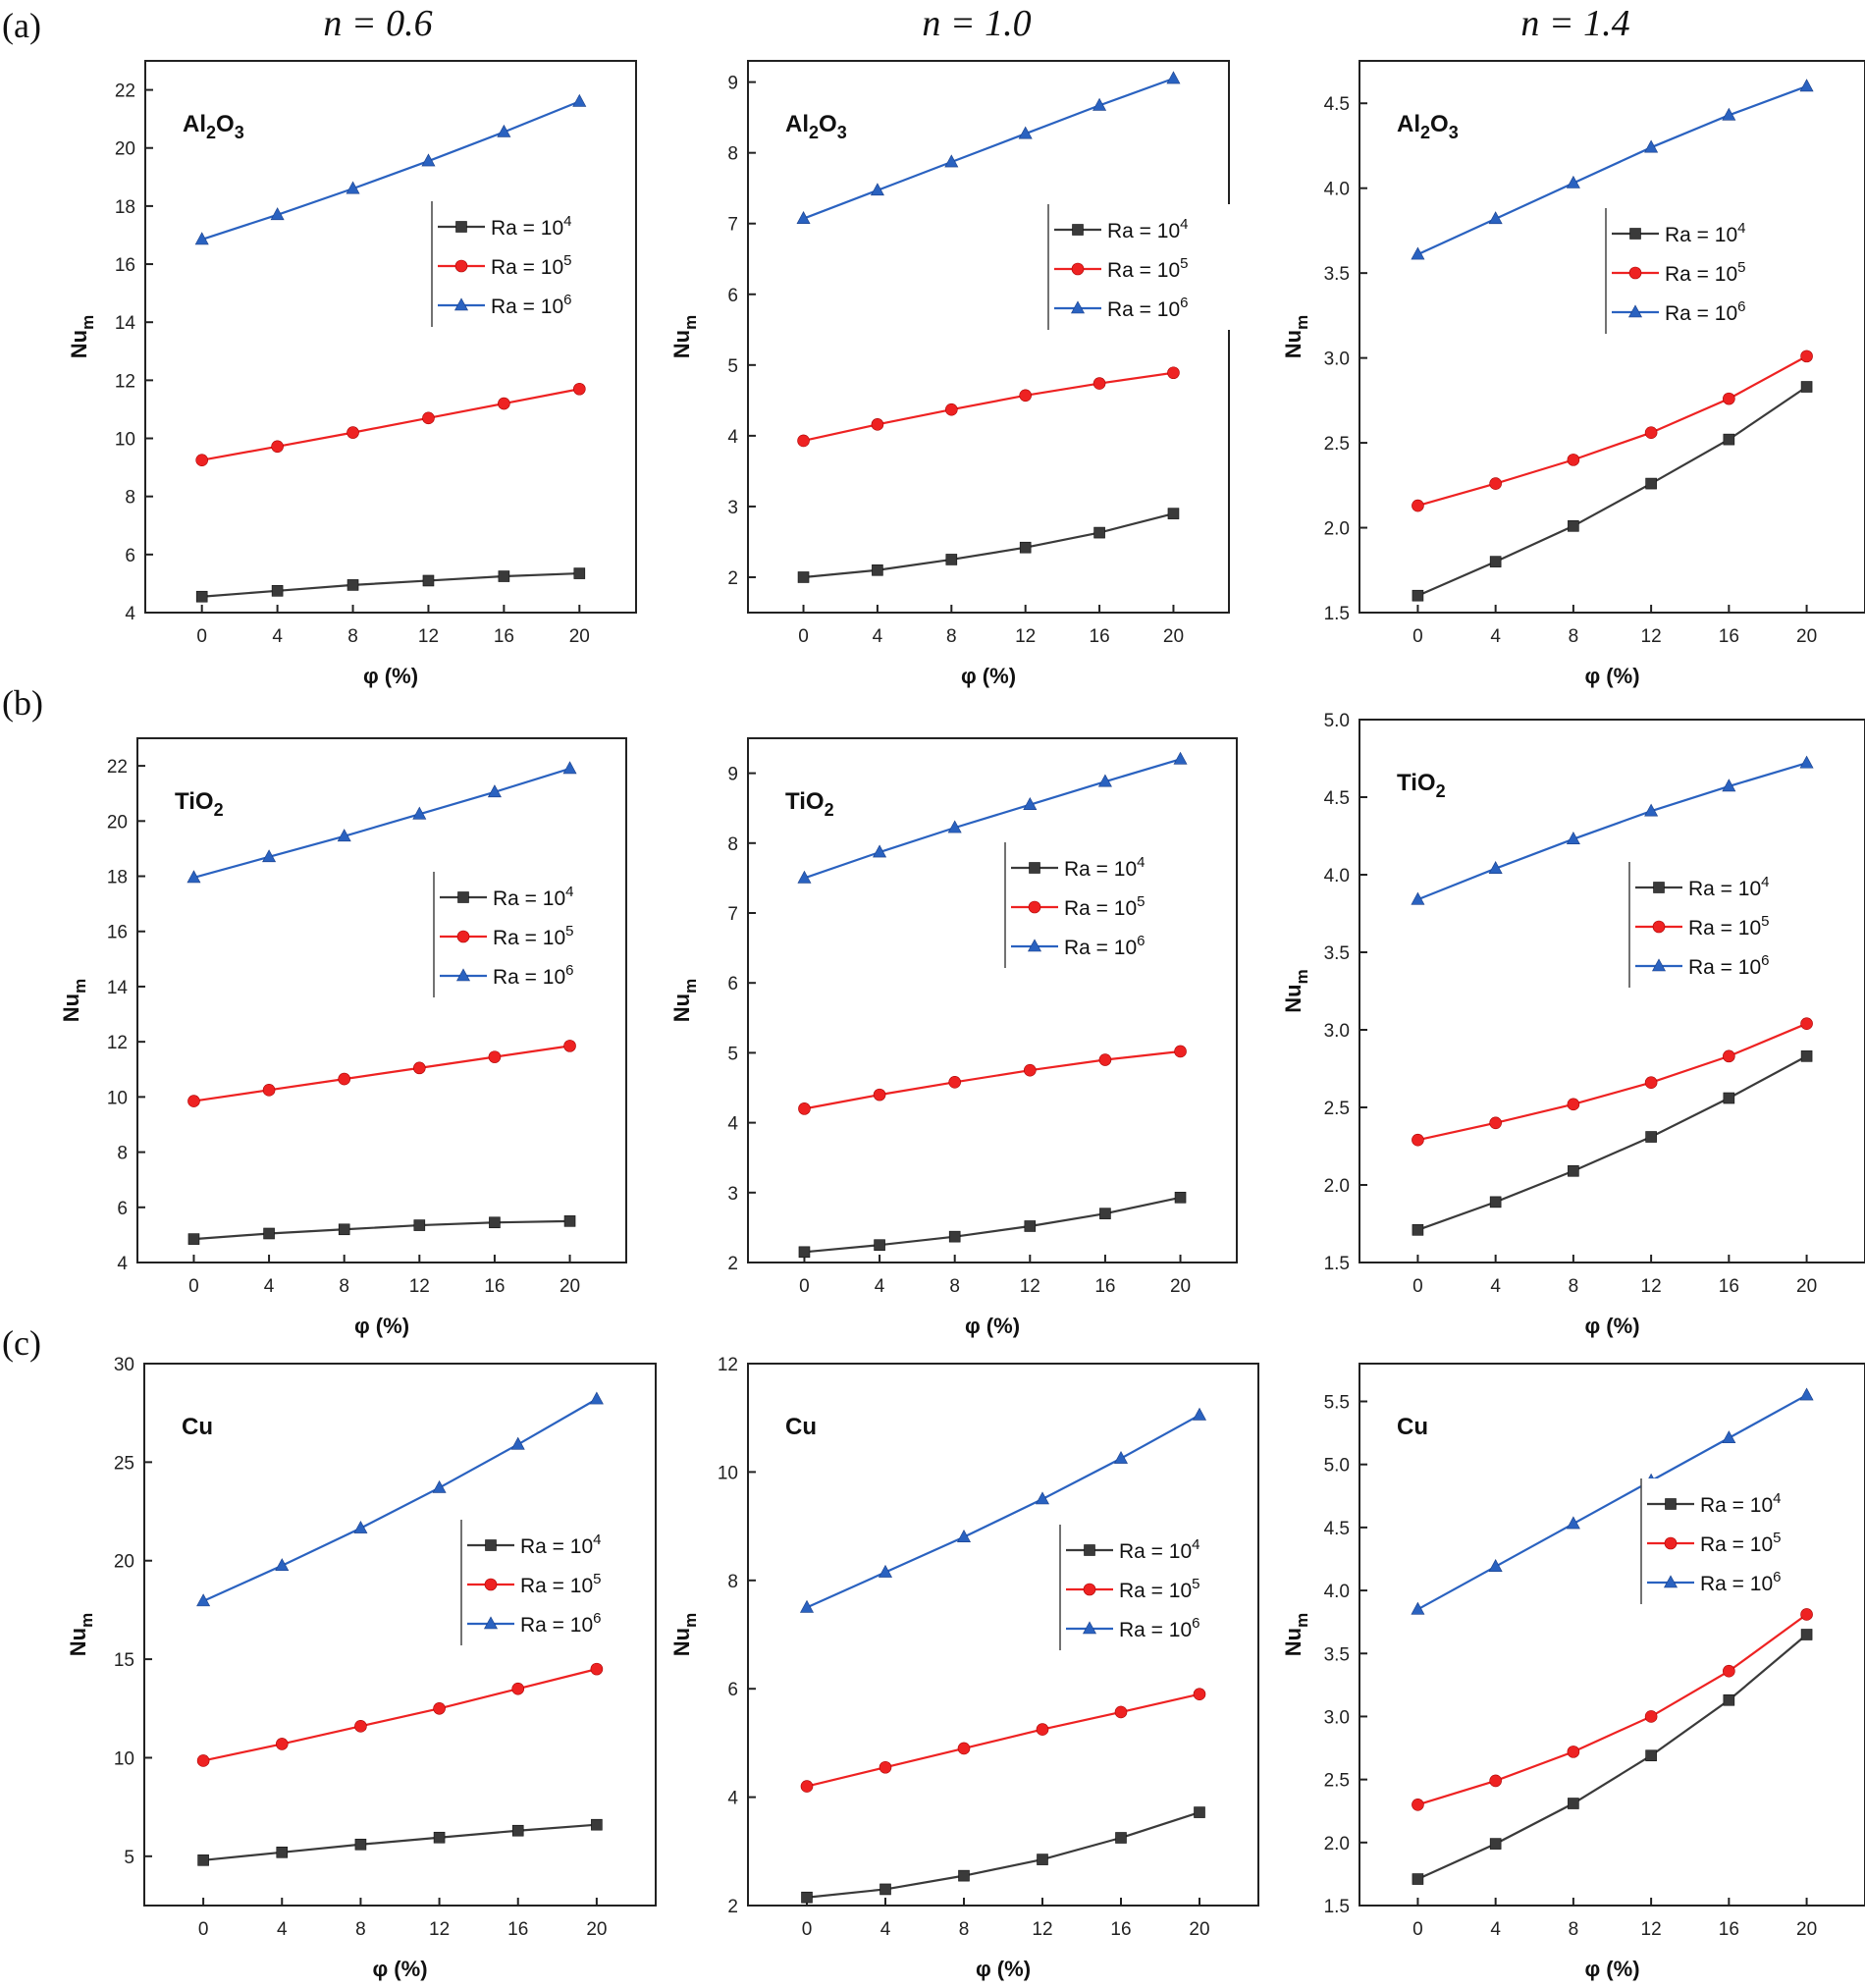 The height and width of the screenshot is (1988, 1865). What do you see at coordinates (124, 1365) in the screenshot?
I see `y-tick-label: 30` at bounding box center [124, 1365].